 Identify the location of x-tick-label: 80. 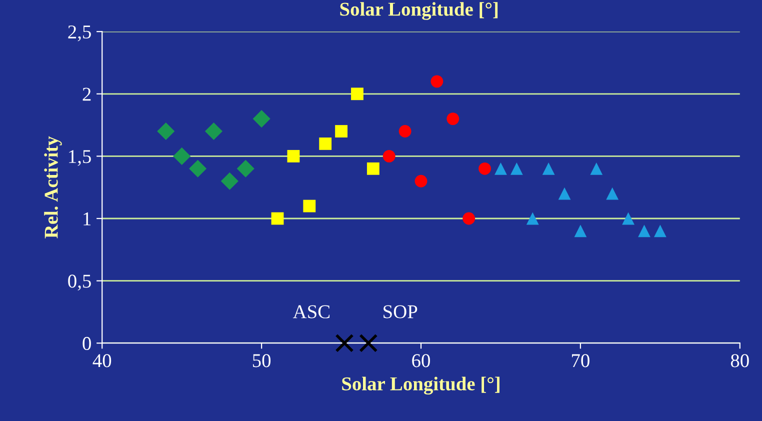
(739, 361).